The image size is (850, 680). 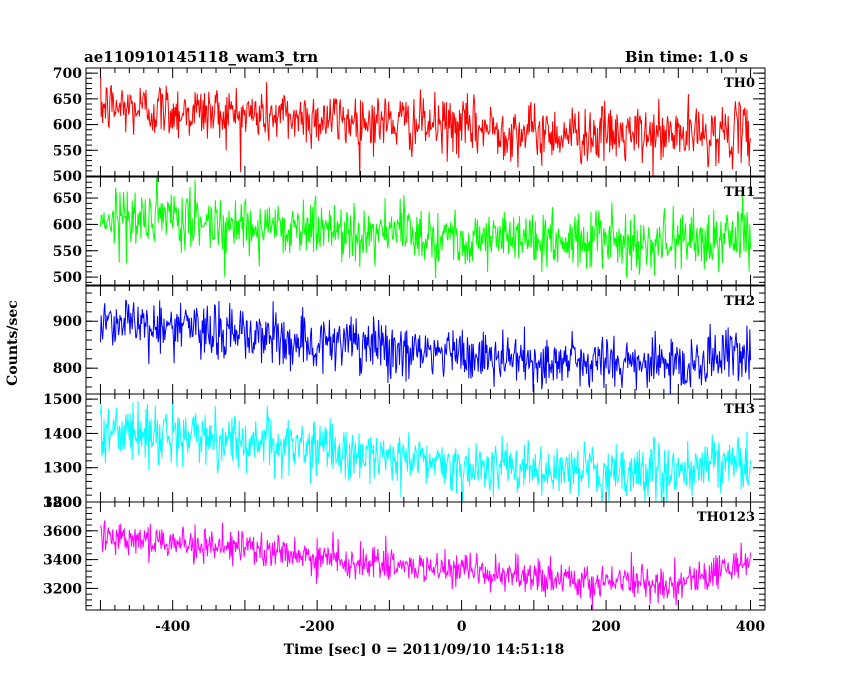 I want to click on series-label-th0: TH0, so click(x=739, y=83).